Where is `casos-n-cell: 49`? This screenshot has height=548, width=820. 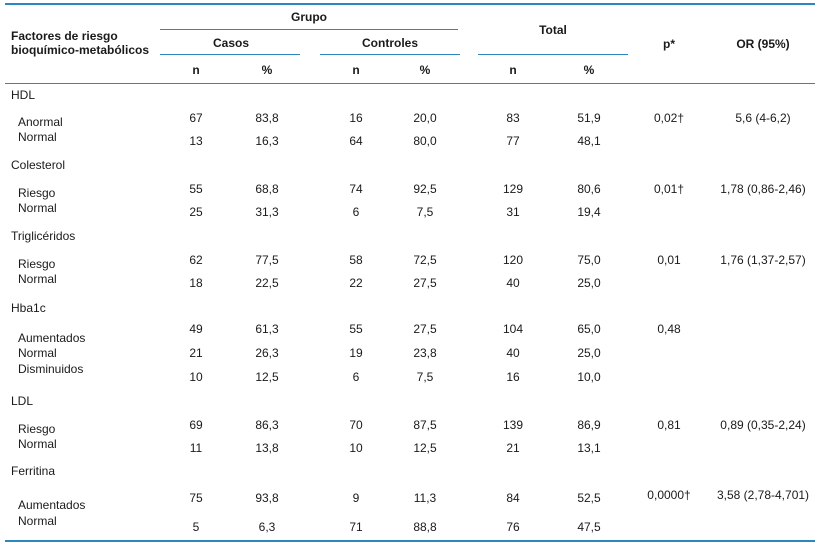 casos-n-cell: 49 is located at coordinates (196, 329).